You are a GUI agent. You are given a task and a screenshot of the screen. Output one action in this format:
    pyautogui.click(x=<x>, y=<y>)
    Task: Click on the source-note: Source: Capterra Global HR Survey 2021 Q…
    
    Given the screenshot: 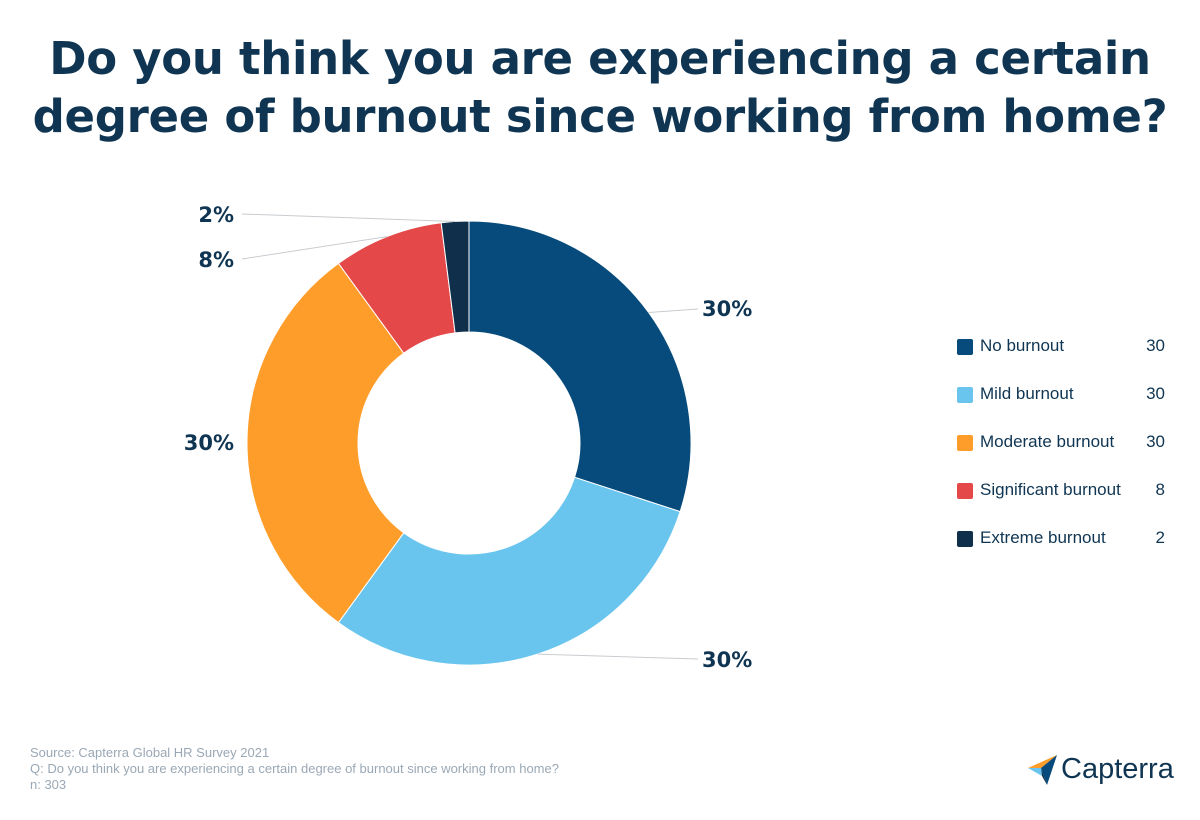 What is the action you would take?
    pyautogui.click(x=294, y=769)
    